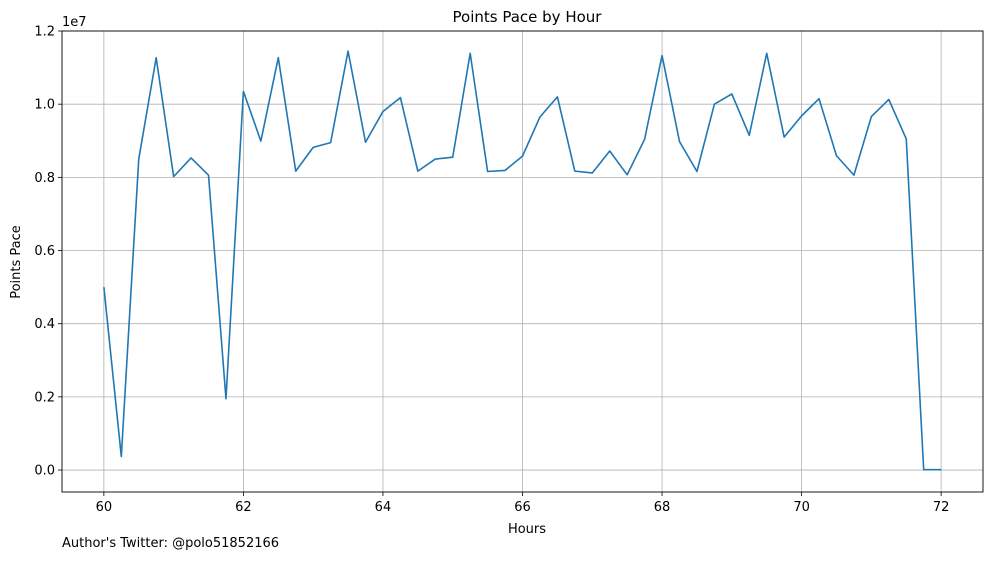  Describe the element at coordinates (44, 397) in the screenshot. I see `y-tick-label: 0.2` at that location.